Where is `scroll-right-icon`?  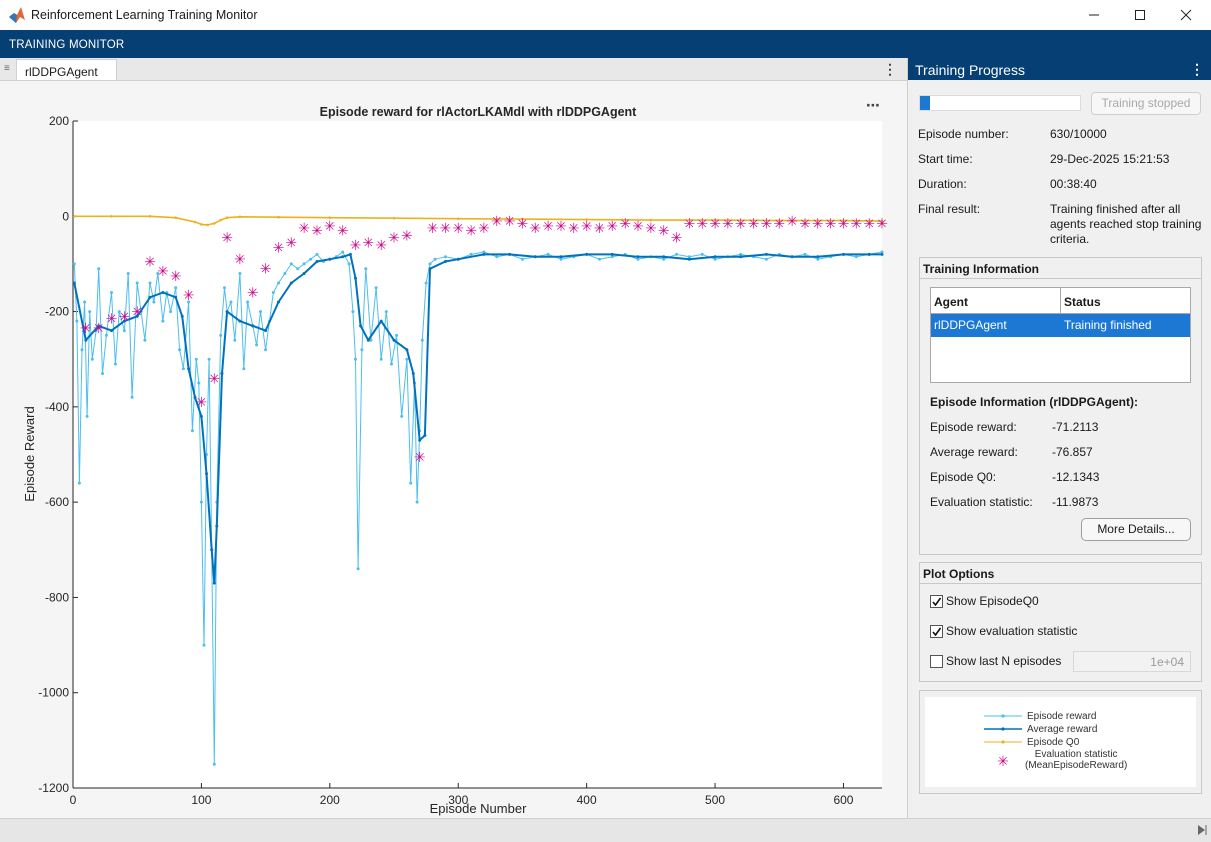 scroll-right-icon is located at coordinates (1201, 830).